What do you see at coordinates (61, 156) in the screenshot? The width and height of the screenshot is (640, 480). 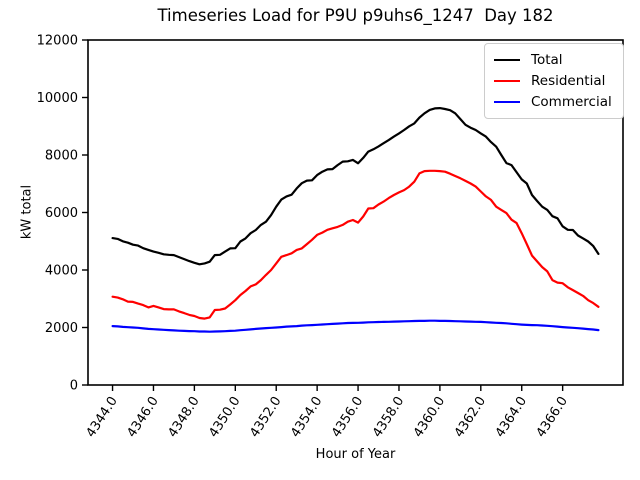 I see `y-tick-label: 8000` at bounding box center [61, 156].